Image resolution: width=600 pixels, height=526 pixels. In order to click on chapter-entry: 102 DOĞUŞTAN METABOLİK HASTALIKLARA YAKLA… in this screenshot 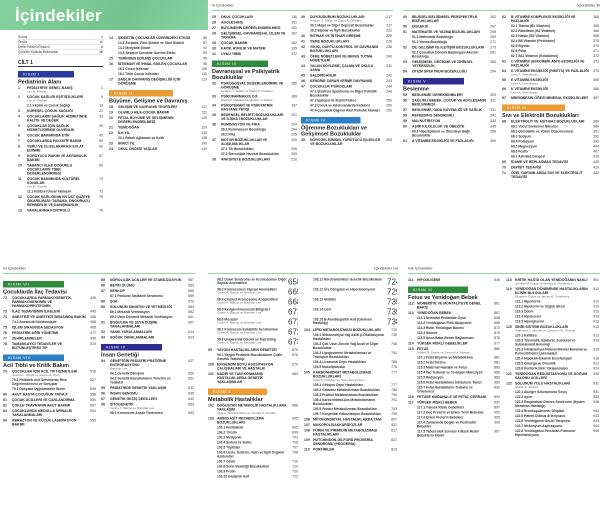, I will do `click(253, 410)`.